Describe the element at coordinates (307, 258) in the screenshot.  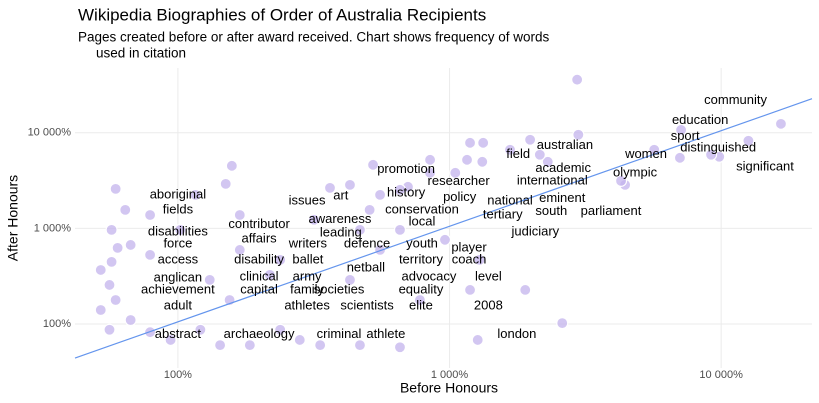
I see `word-label: ballet` at that location.